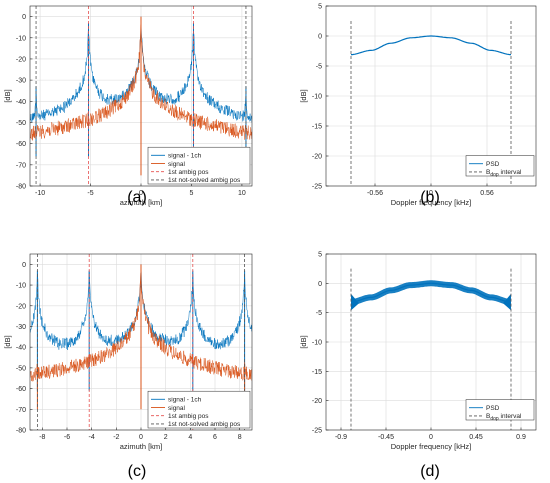  I want to click on x-tick-label: -4, so click(92, 437).